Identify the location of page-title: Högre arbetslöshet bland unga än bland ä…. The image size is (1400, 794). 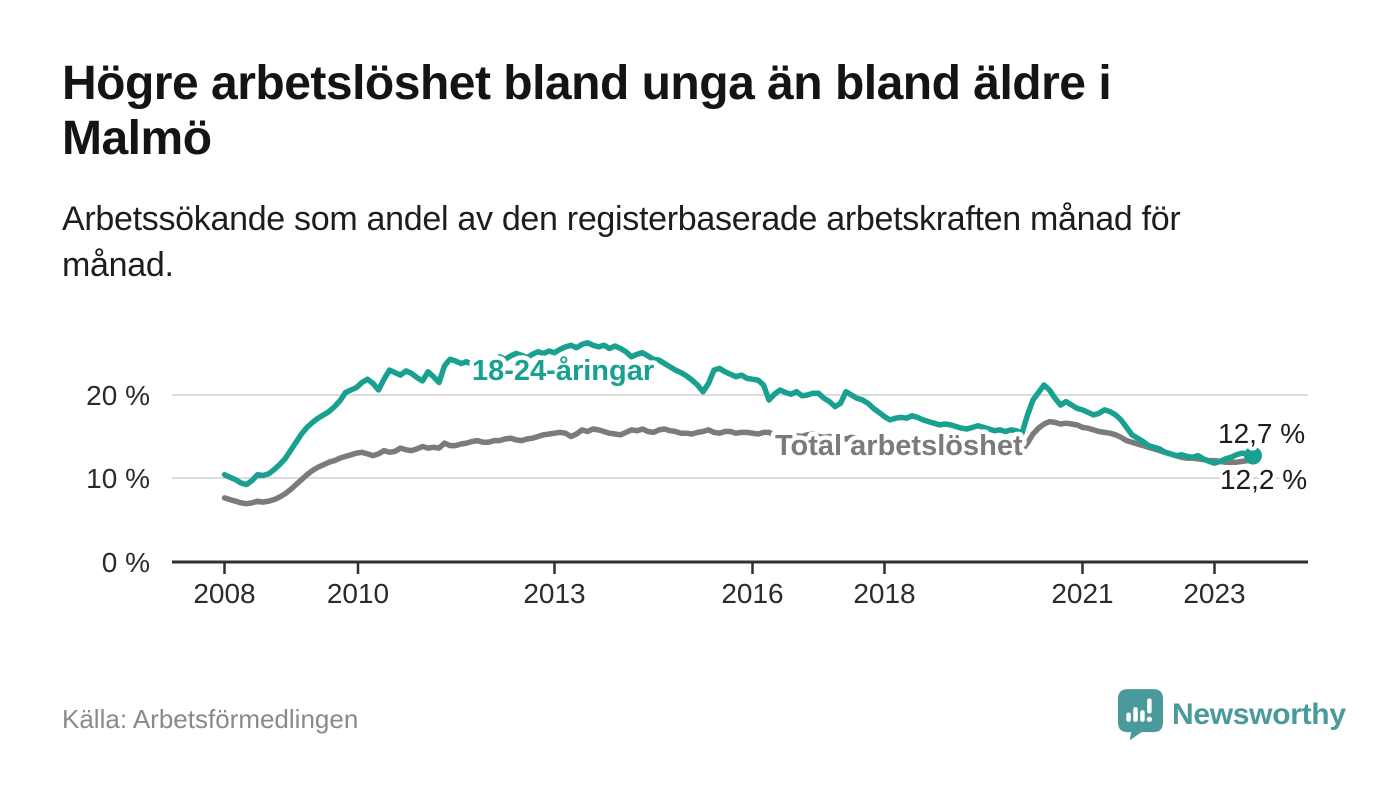
(587, 111).